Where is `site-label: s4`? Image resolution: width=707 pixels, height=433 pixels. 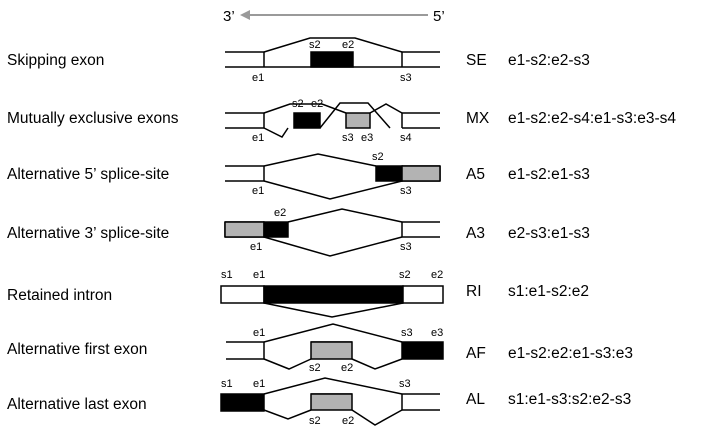 site-label: s4 is located at coordinates (406, 138).